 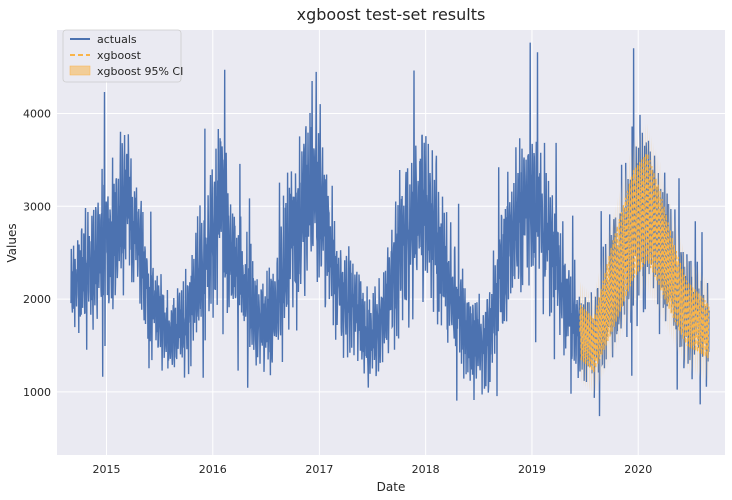 What do you see at coordinates (373, 469) in the screenshot?
I see `x-tick-labels: 2015 2016 2017 2018 2019 2020` at bounding box center [373, 469].